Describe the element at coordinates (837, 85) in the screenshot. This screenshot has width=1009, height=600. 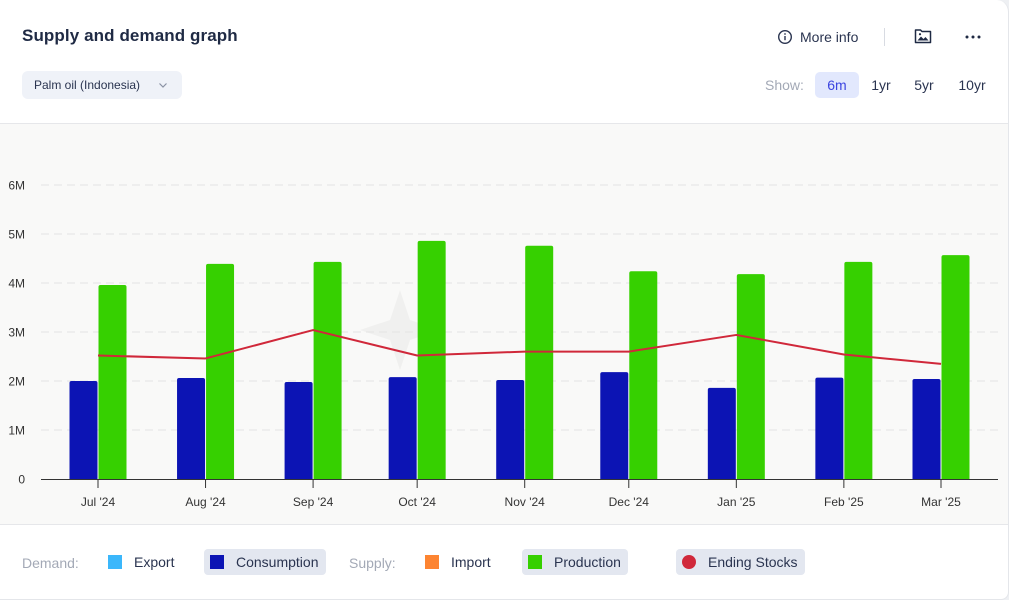
I see `range-6m-button: 6m` at that location.